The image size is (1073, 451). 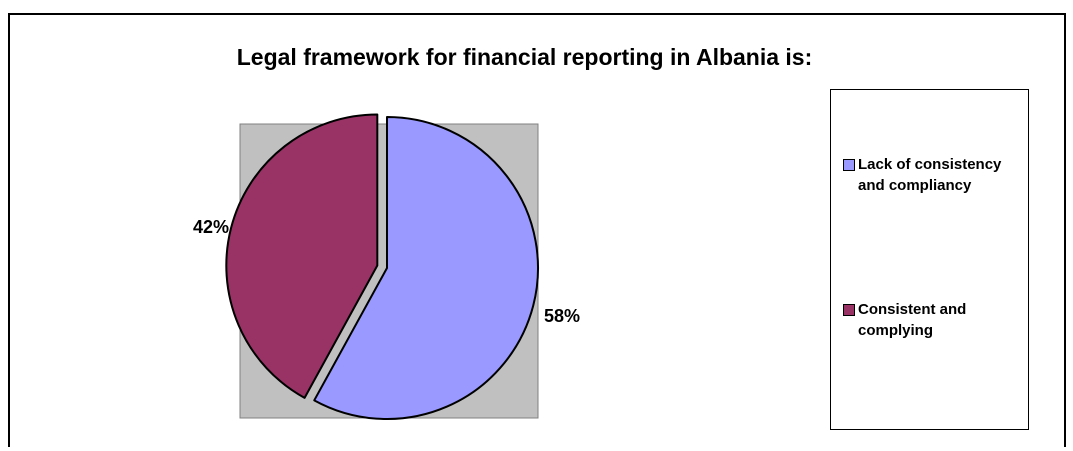 What do you see at coordinates (211, 227) in the screenshot?
I see `data-label-1: 42%` at bounding box center [211, 227].